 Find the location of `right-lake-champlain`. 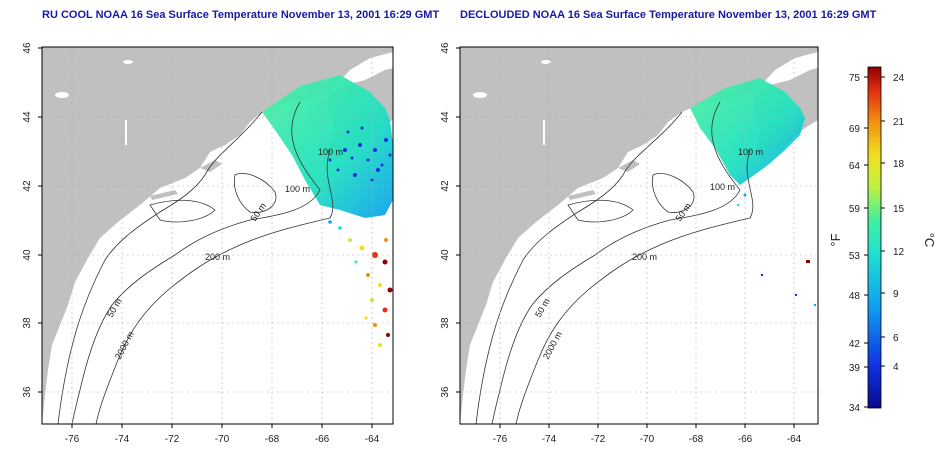

right-lake-champlain is located at coordinates (544, 132).